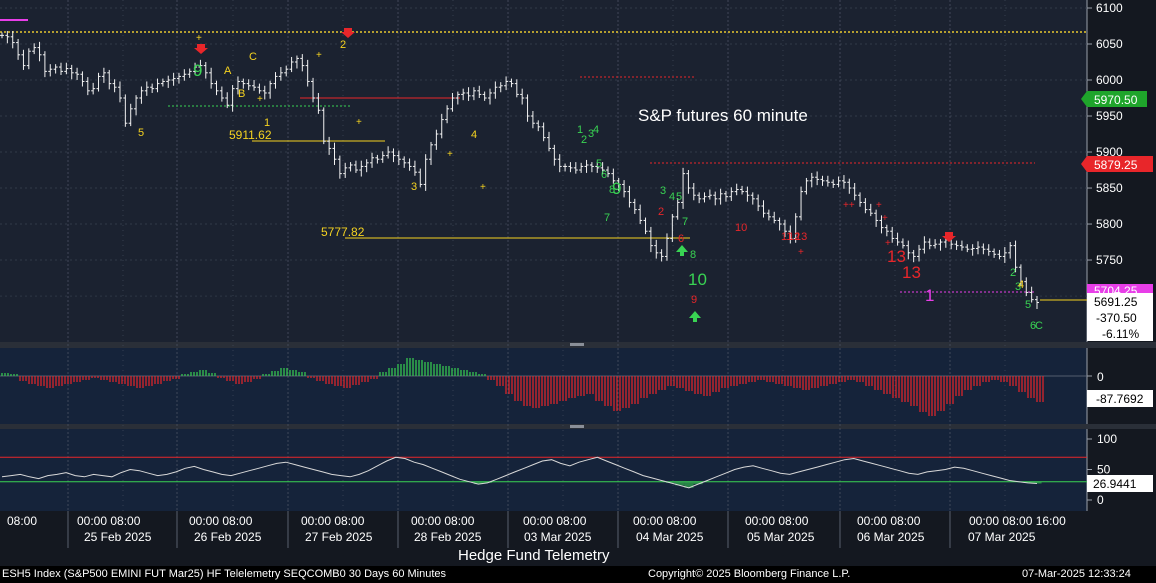  I want to click on oscillator-value: -87.7692, so click(1120, 399).